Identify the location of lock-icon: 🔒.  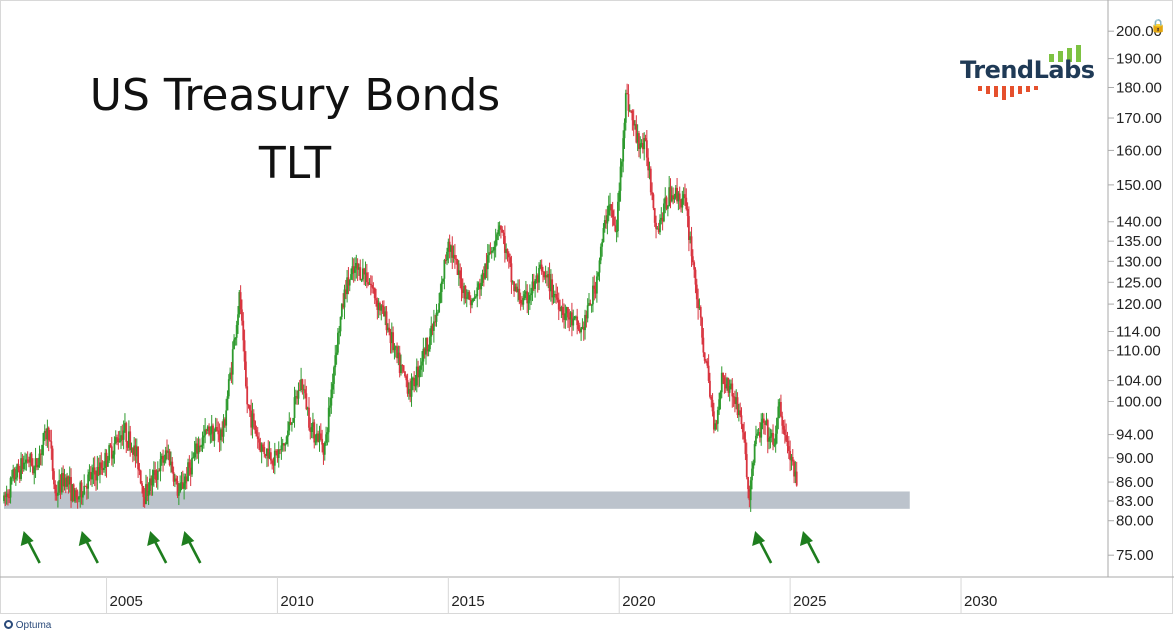
(1158, 25).